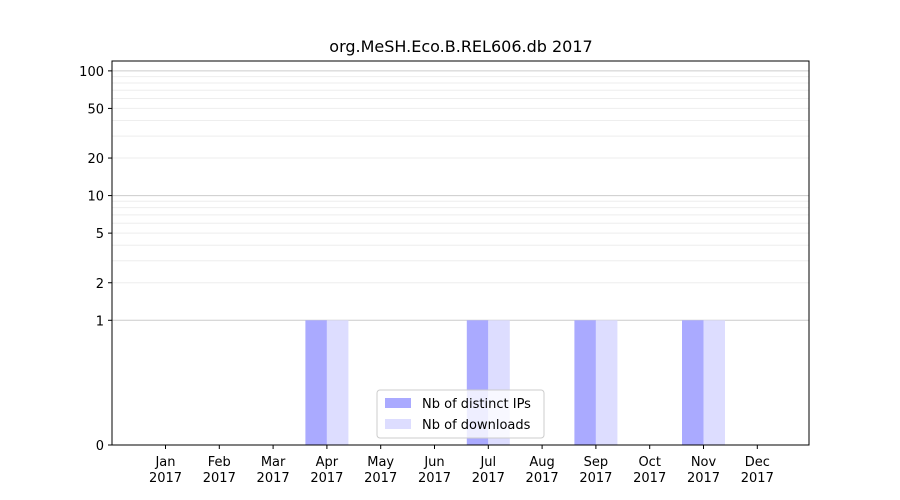 The image size is (900, 500). I want to click on y-tick-label: 10, so click(95, 197).